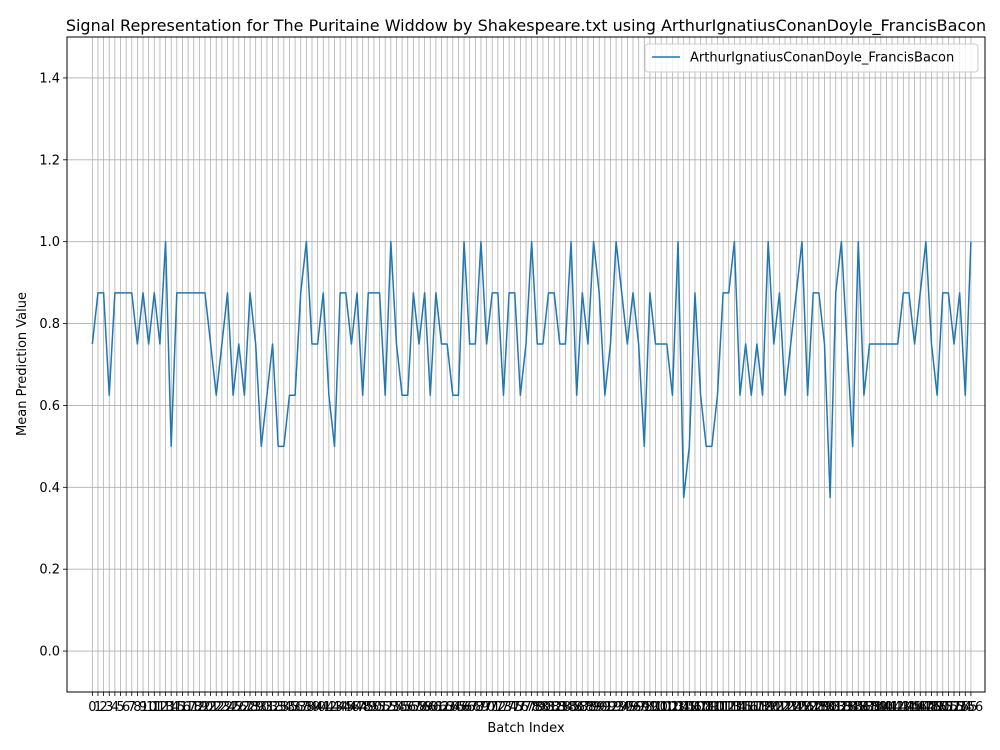 This screenshot has width=1000, height=750. I want to click on x-tick-label: 86, so click(576, 707).